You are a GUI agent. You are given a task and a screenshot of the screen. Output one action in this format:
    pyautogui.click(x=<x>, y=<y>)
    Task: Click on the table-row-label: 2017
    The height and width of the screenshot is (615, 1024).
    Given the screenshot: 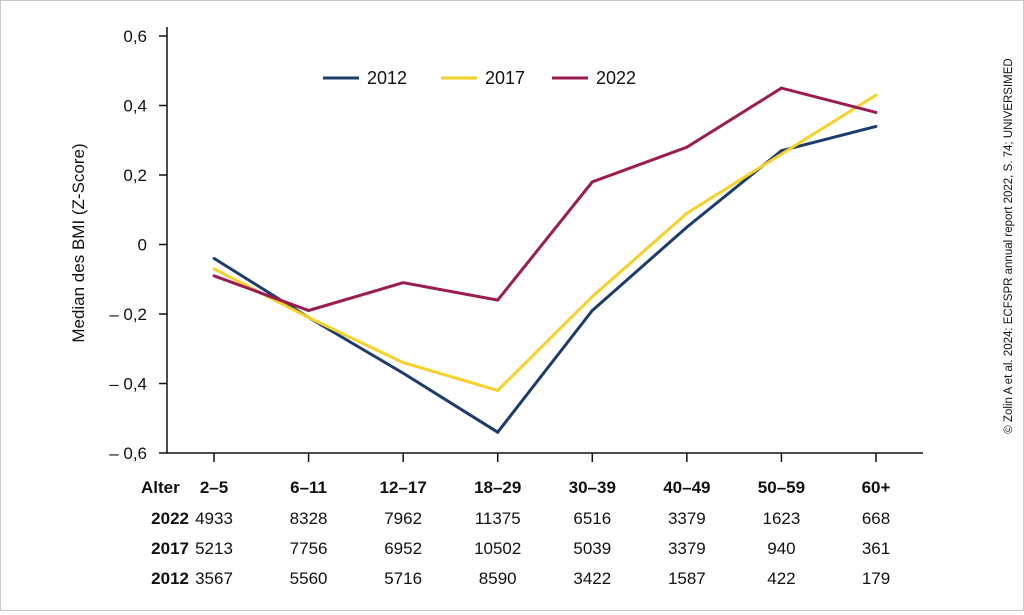 What is the action you would take?
    pyautogui.click(x=170, y=548)
    